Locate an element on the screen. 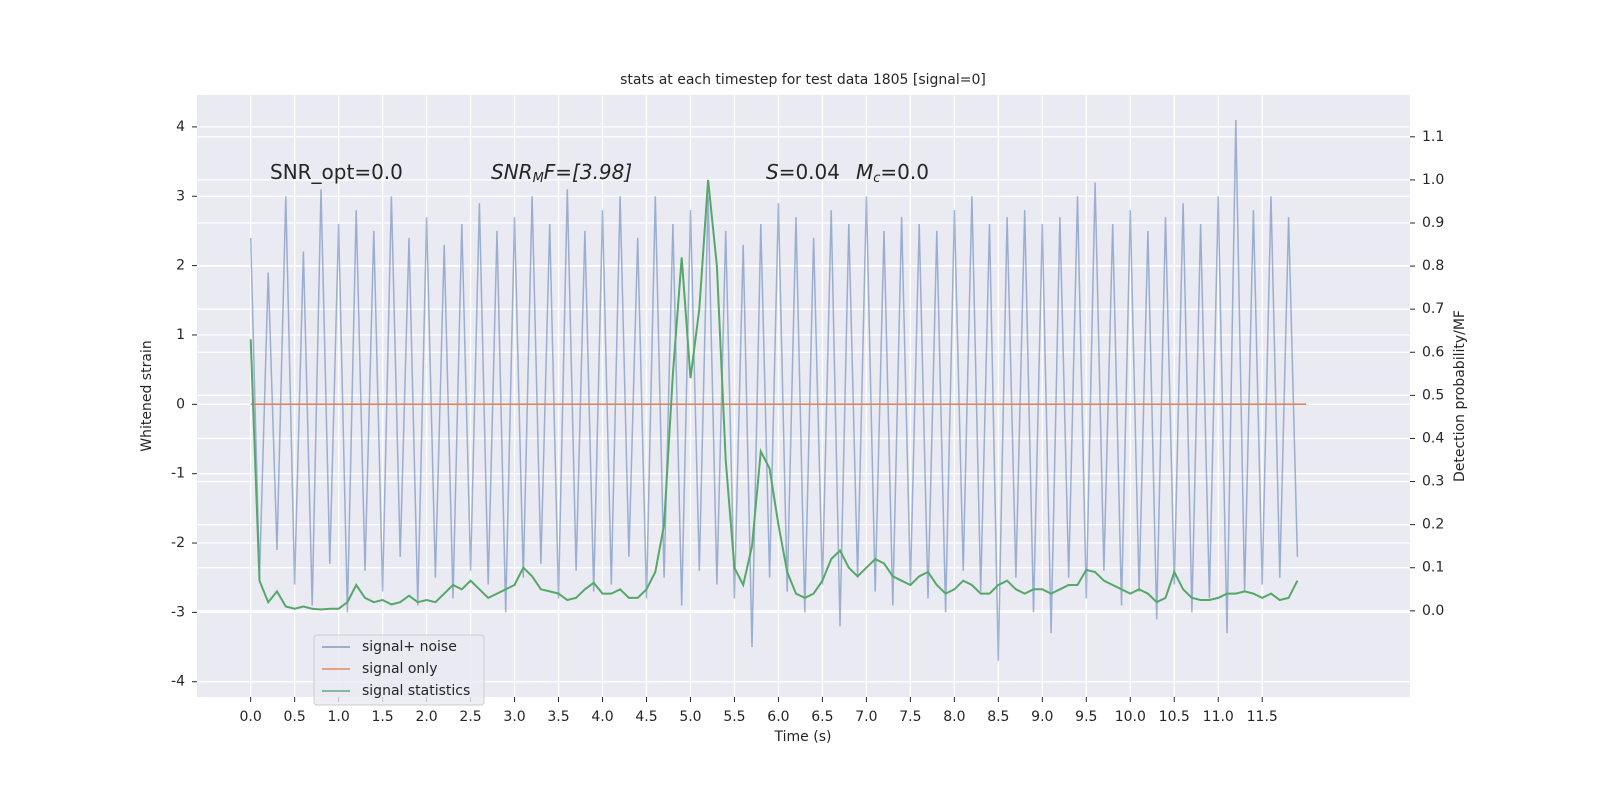 The height and width of the screenshot is (800, 1600). y2-tick-label: 0.2 is located at coordinates (1433, 525).